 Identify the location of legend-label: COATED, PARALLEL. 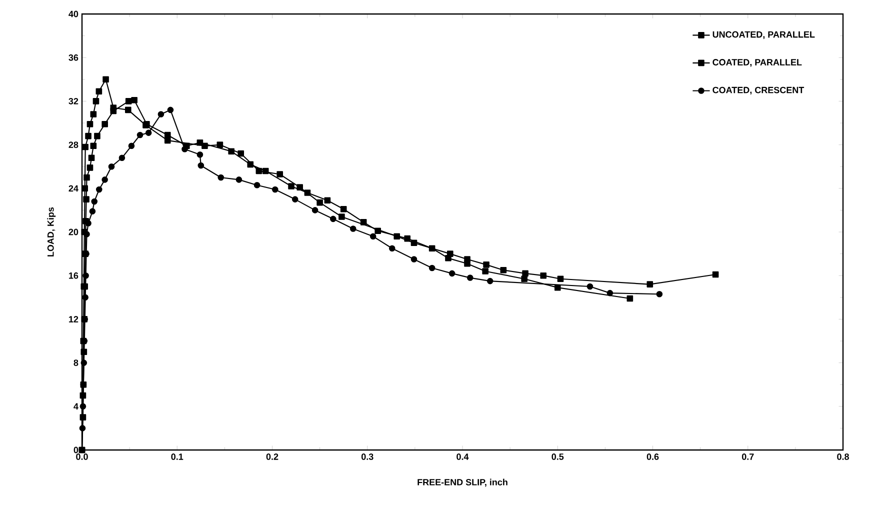
(757, 63).